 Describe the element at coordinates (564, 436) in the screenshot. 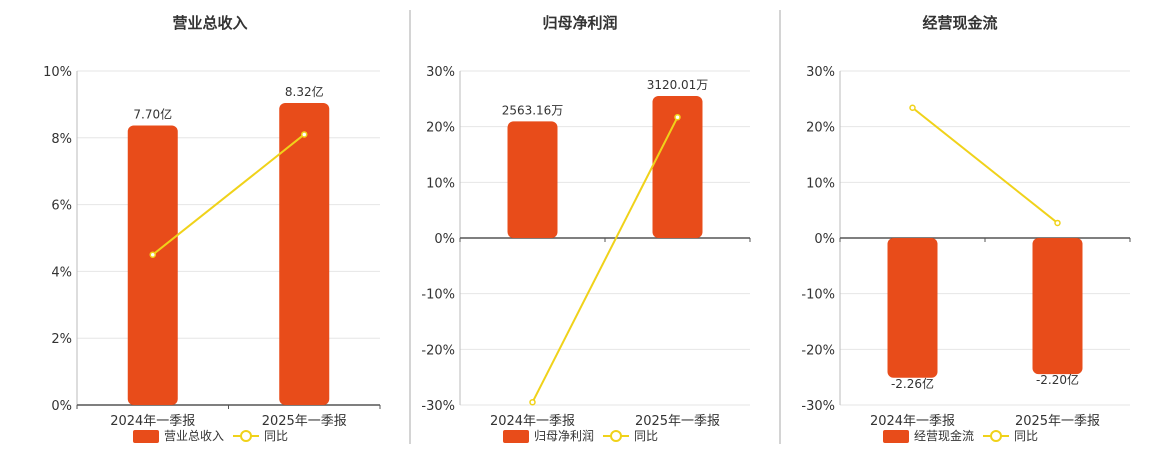

I see `legend-label: 归母净利润` at that location.